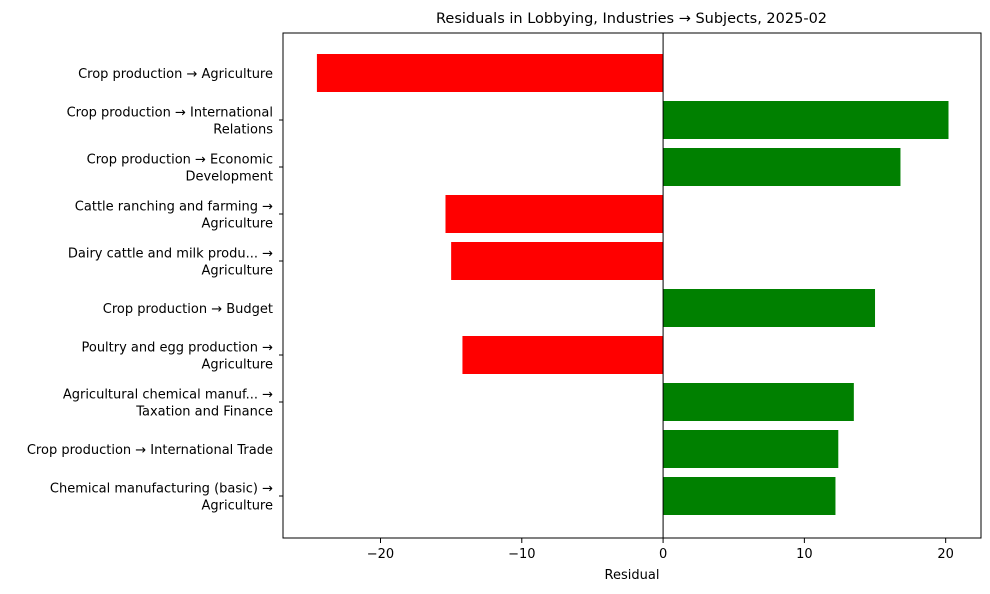  What do you see at coordinates (180, 160) in the screenshot?
I see `y-tick-label: Crop production → Economic` at bounding box center [180, 160].